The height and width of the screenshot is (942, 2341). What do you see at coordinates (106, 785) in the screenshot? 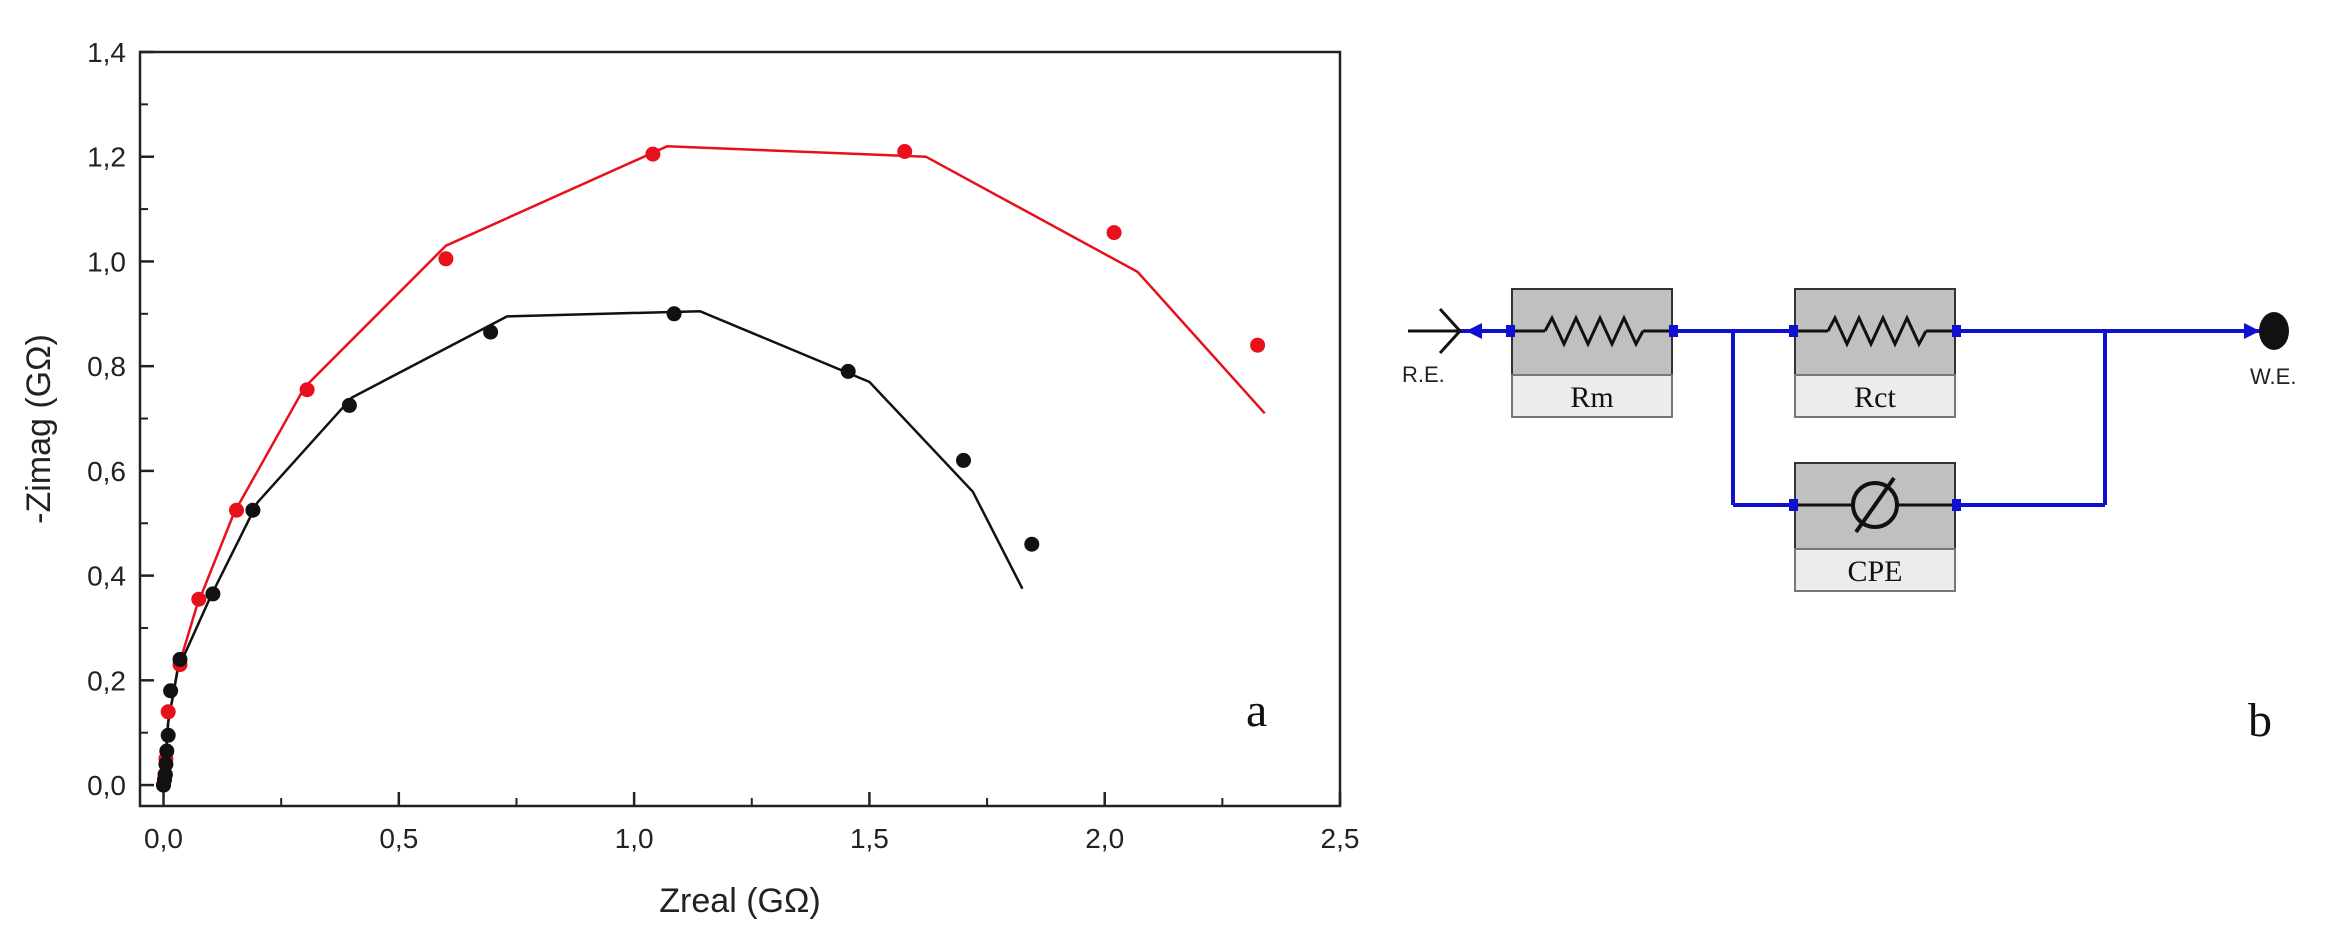
I see `y-tick-label: 0,0` at bounding box center [106, 785].